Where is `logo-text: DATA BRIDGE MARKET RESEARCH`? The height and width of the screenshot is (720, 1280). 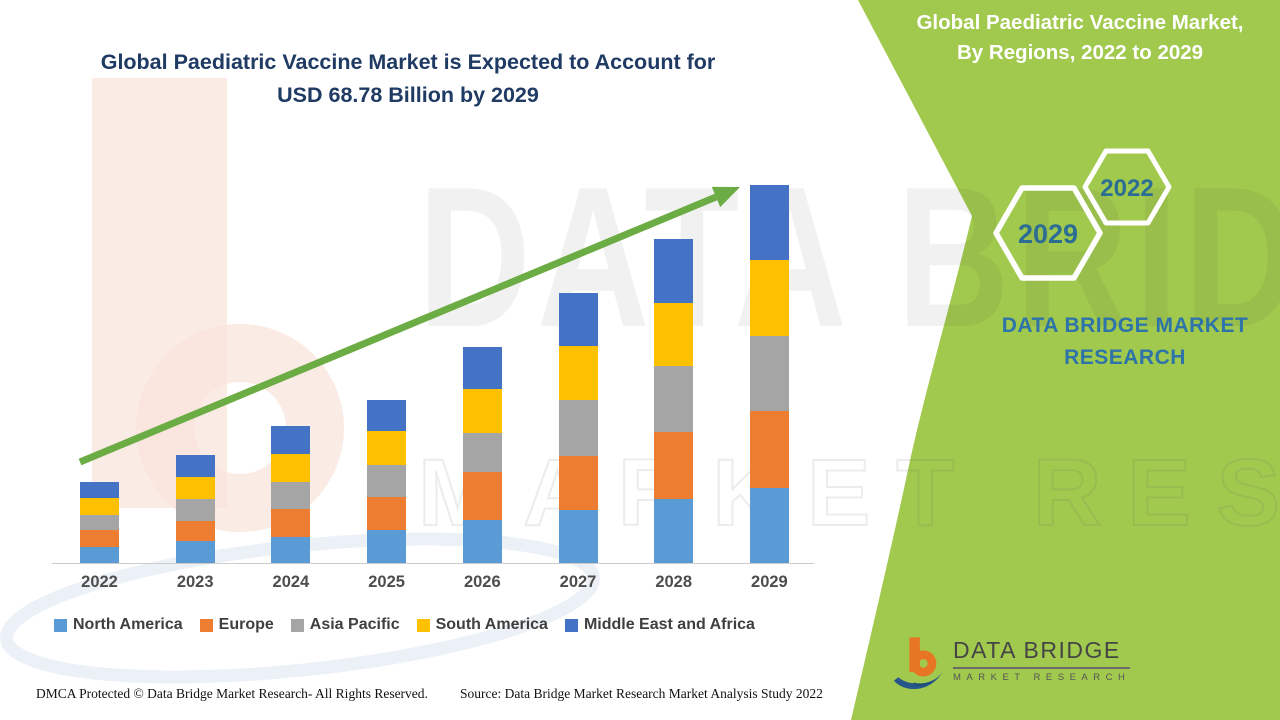 logo-text: DATA BRIDGE MARKET RESEARCH is located at coordinates (1042, 658).